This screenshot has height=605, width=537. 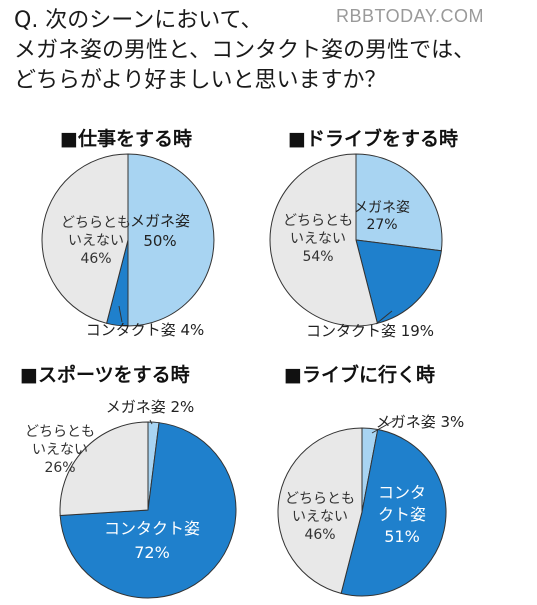 What do you see at coordinates (245, 50) in the screenshot?
I see `question-line-2: メガネ姿の男性と、コンタクト姿の男性では、` at bounding box center [245, 50].